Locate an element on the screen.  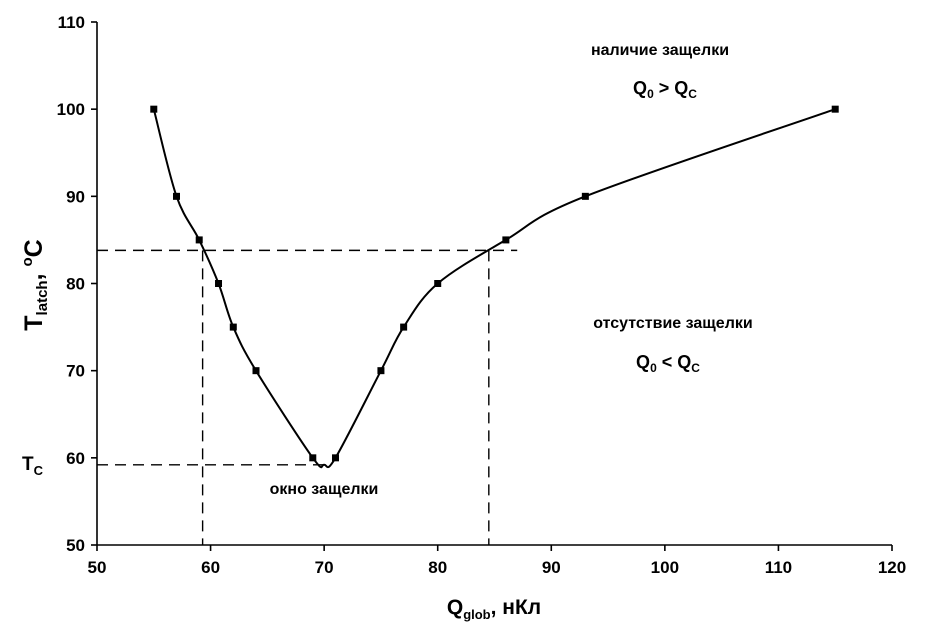
y-tick-label: 50 is located at coordinates (75, 545).